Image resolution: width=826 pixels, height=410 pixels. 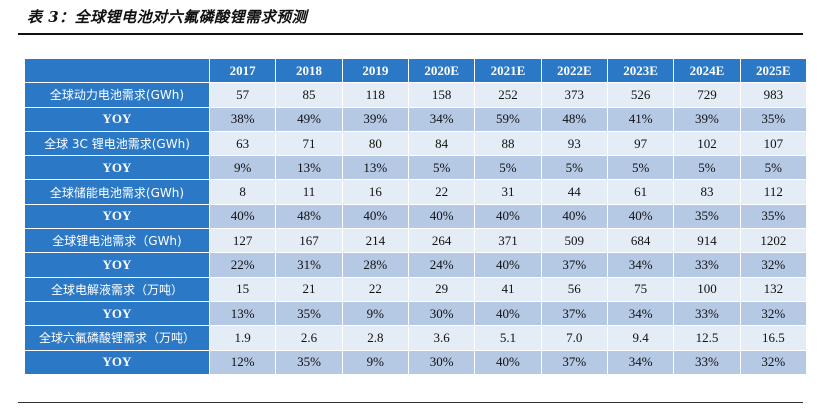 What do you see at coordinates (441, 265) in the screenshot?
I see `table-cell: 24%` at bounding box center [441, 265].